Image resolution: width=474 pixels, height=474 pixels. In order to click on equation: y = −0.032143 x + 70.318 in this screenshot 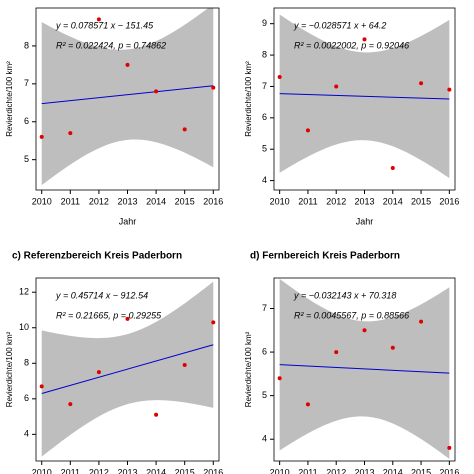, I will do `click(344, 295)`.